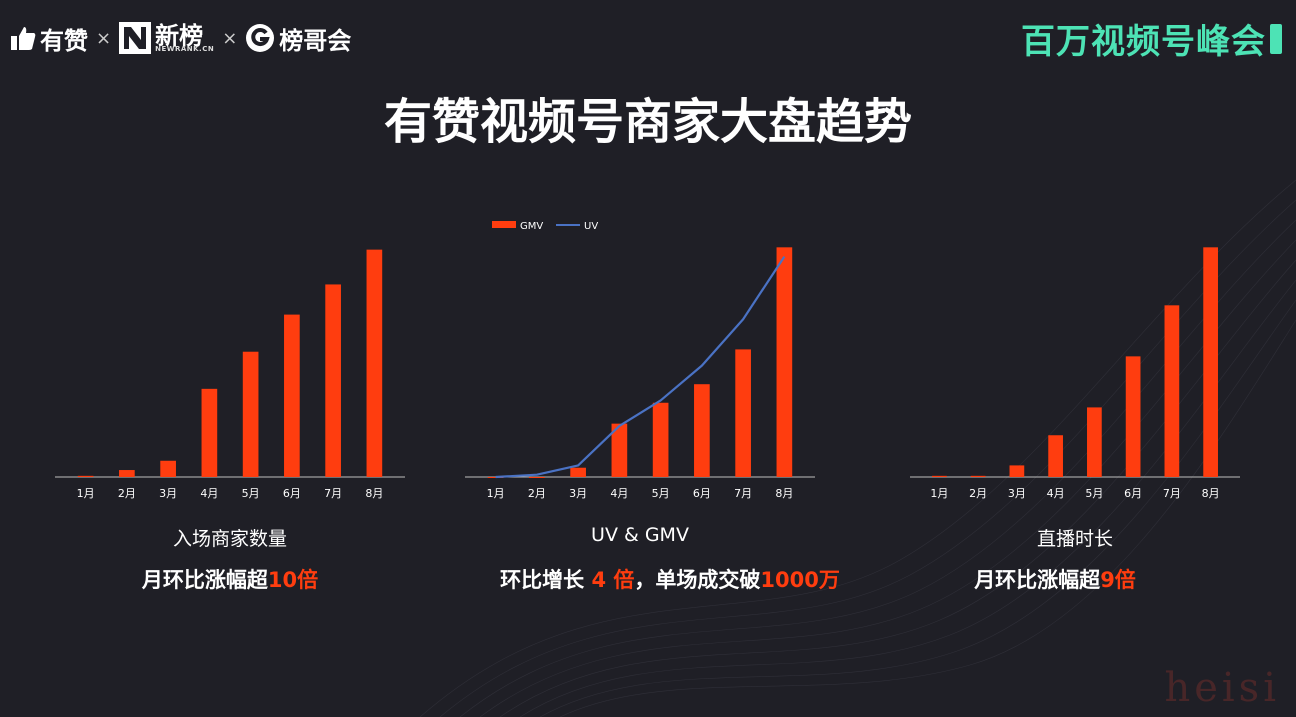 The image size is (1296, 717). Describe the element at coordinates (640, 367) in the screenshot. I see `series-line` at that location.